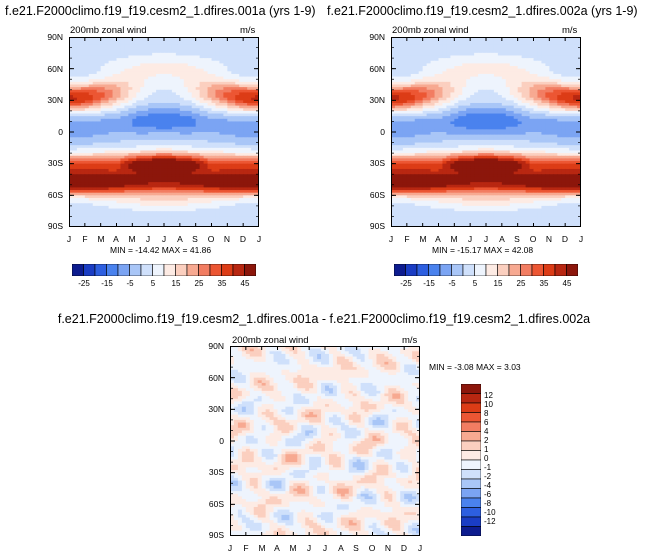 This screenshot has width=648, height=559. I want to click on ylabel-60n: 60N, so click(55, 69).